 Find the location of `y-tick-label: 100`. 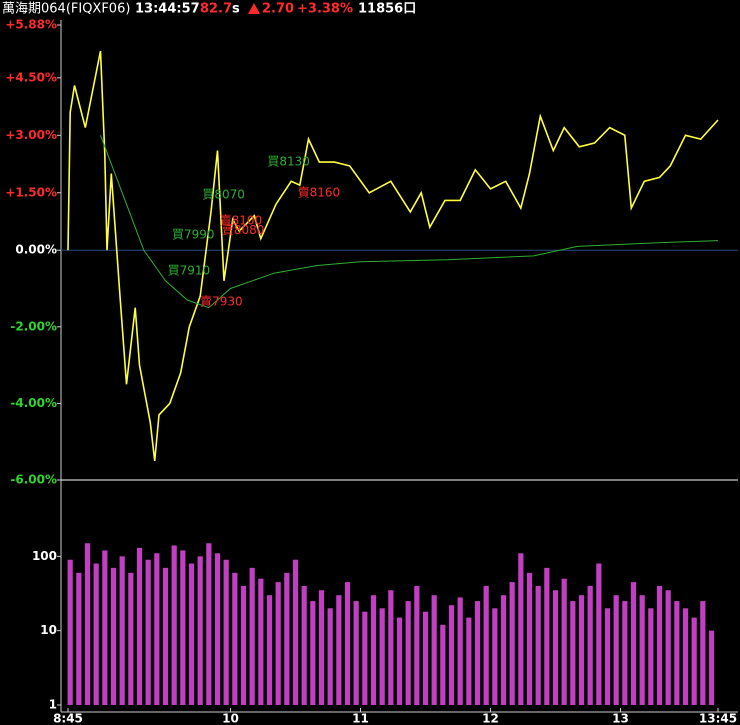

y-tick-label: 100 is located at coordinates (44, 556).